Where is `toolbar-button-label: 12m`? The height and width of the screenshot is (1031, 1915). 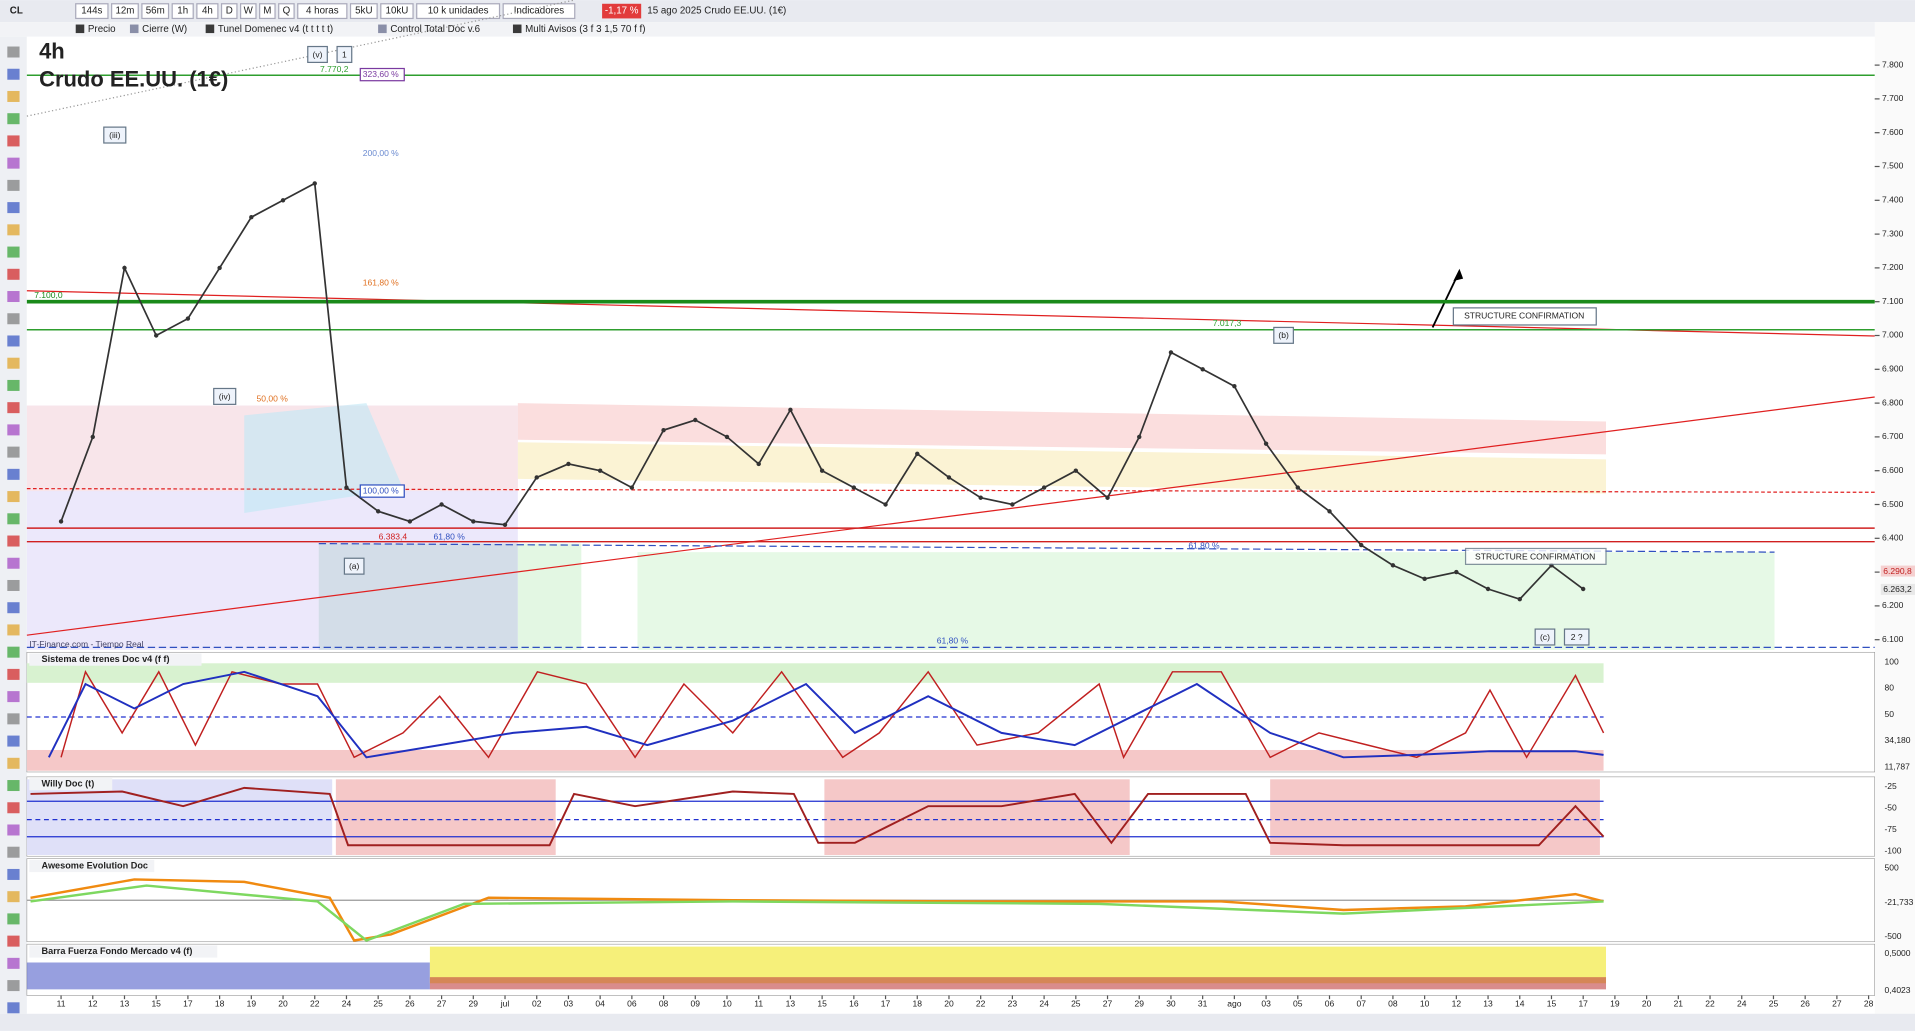 toolbar-button-label: 12m is located at coordinates (124, 11).